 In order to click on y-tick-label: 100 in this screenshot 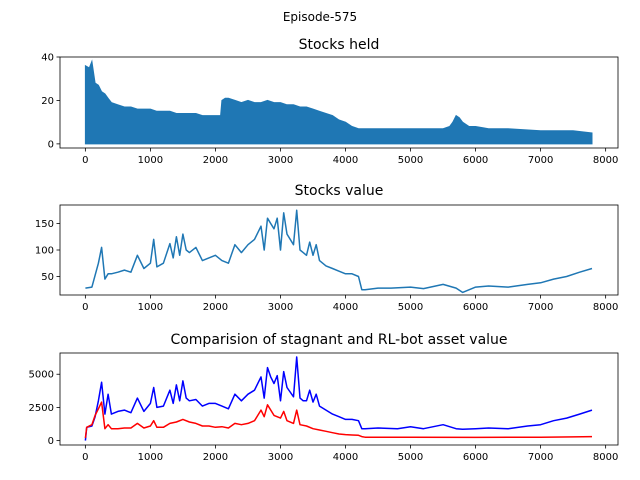, I will do `click(44, 251)`.